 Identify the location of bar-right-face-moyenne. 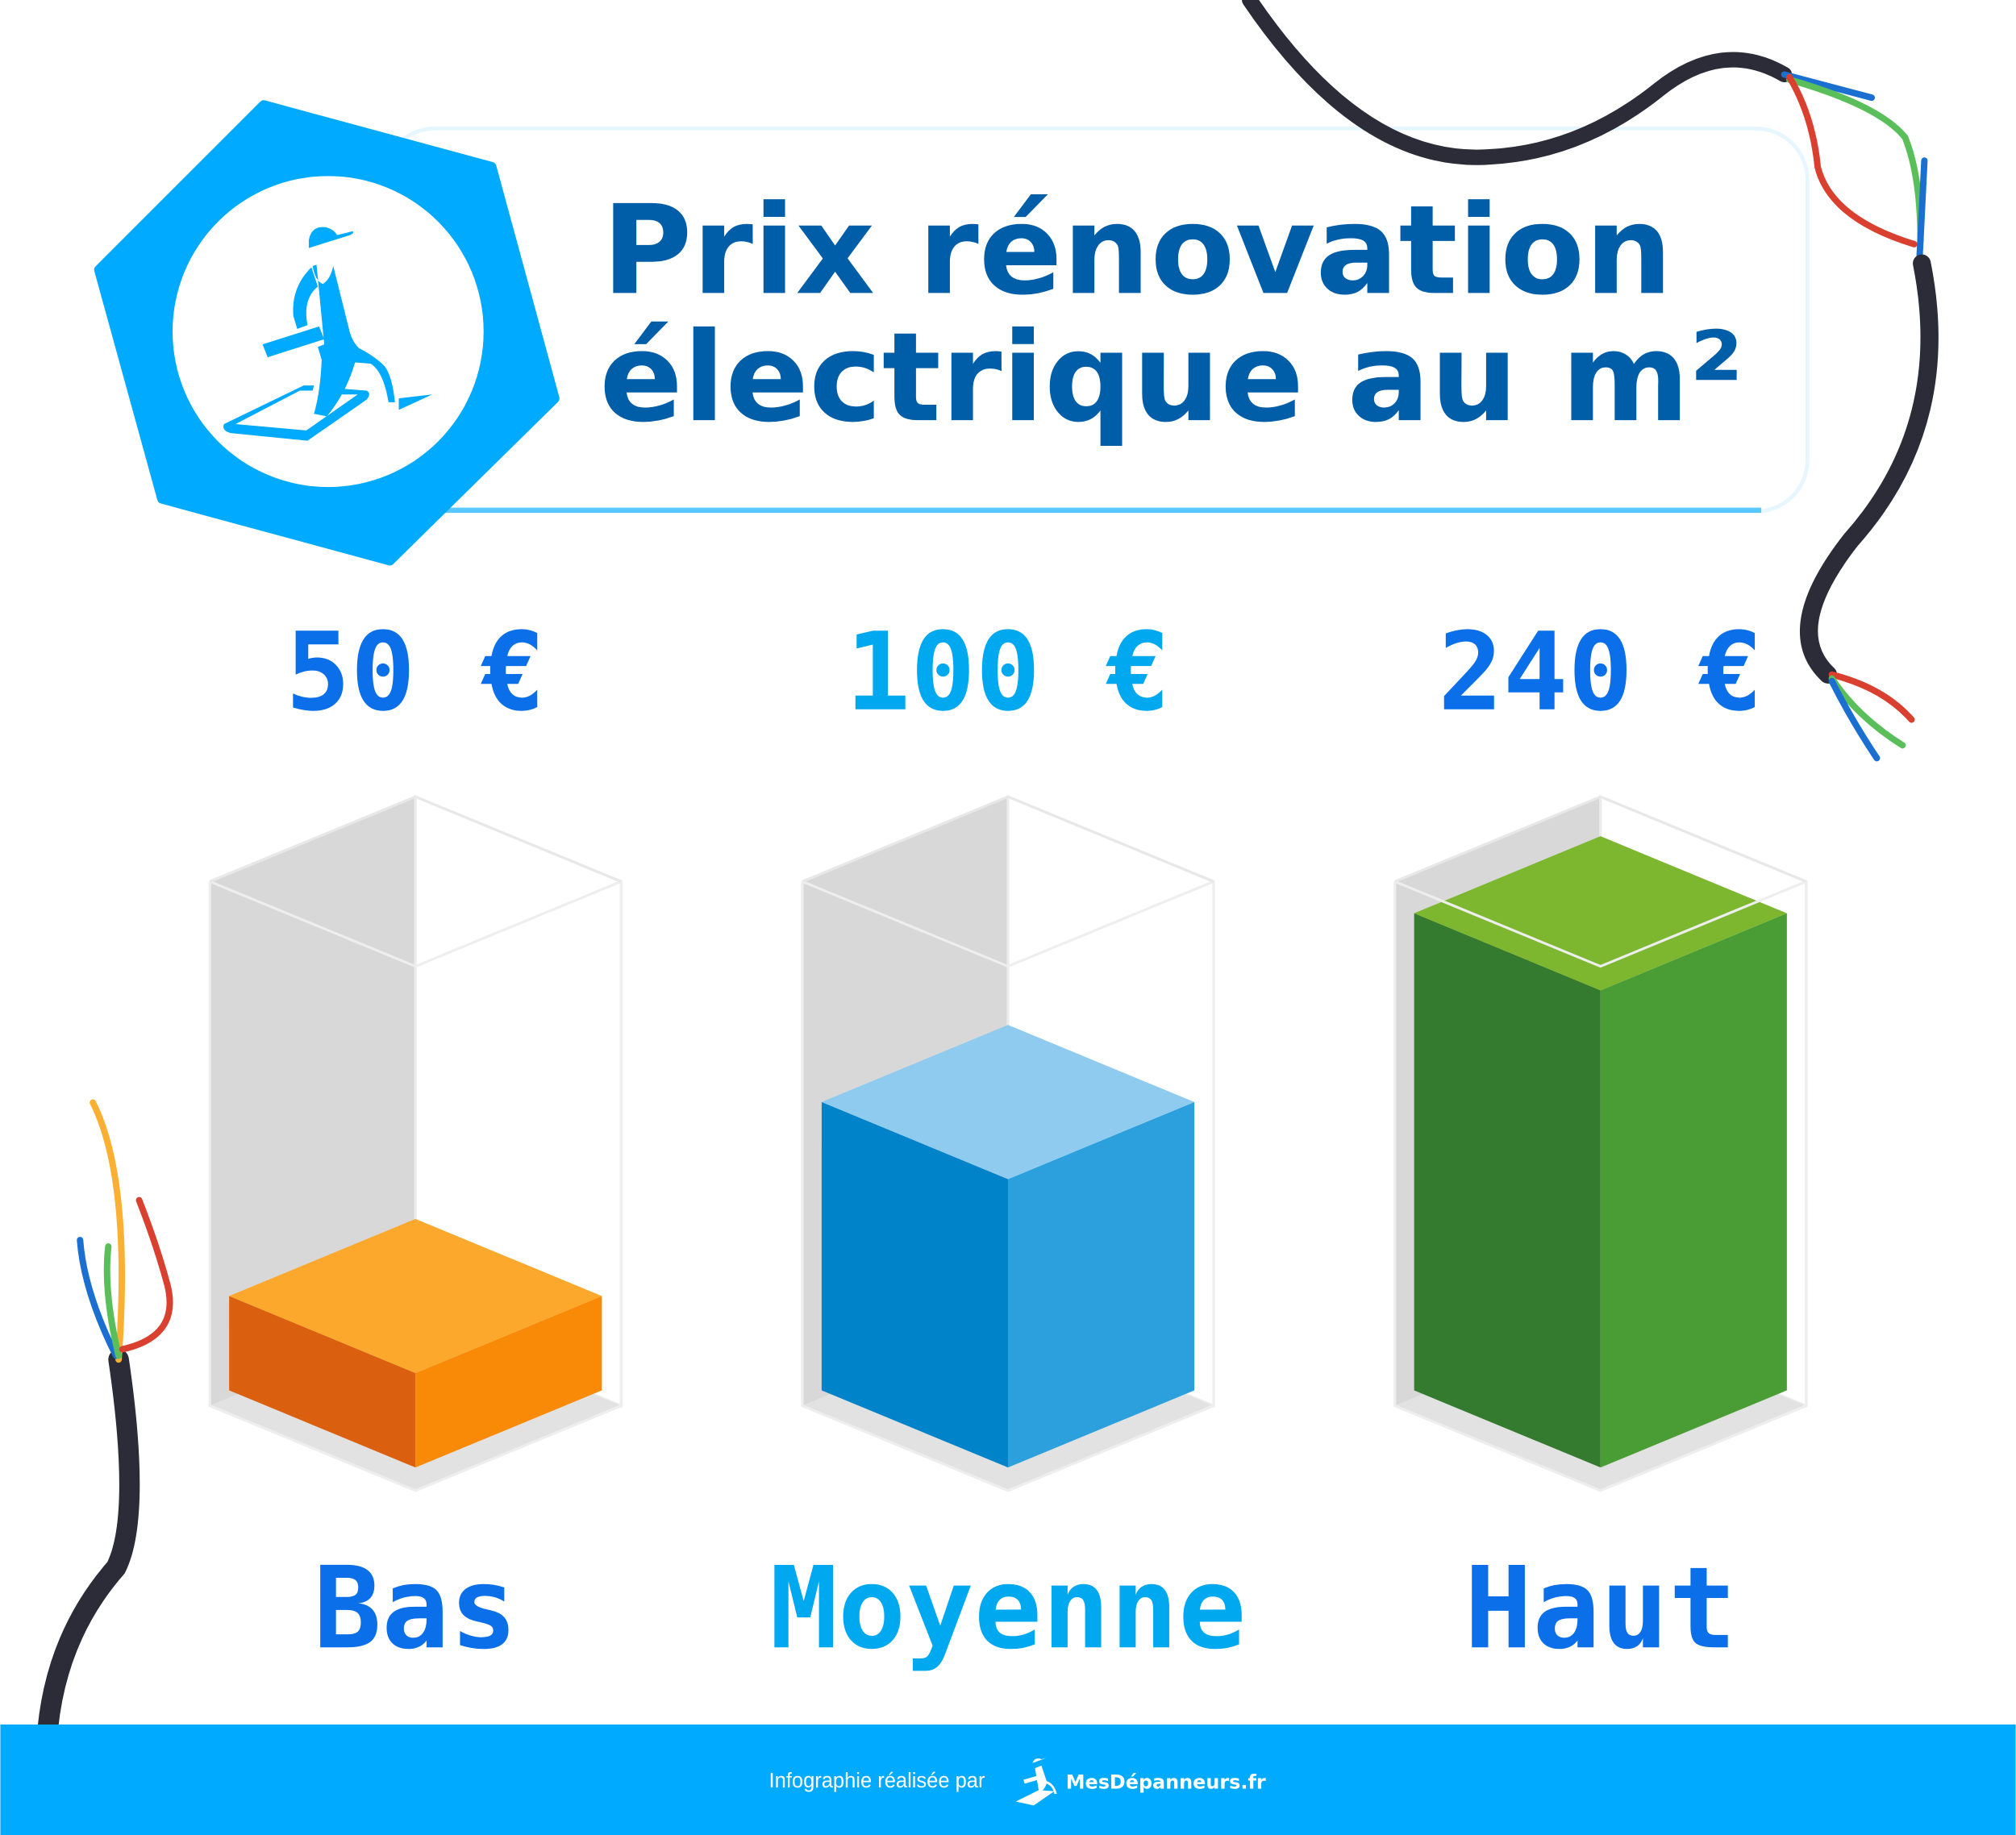
(1101, 1284).